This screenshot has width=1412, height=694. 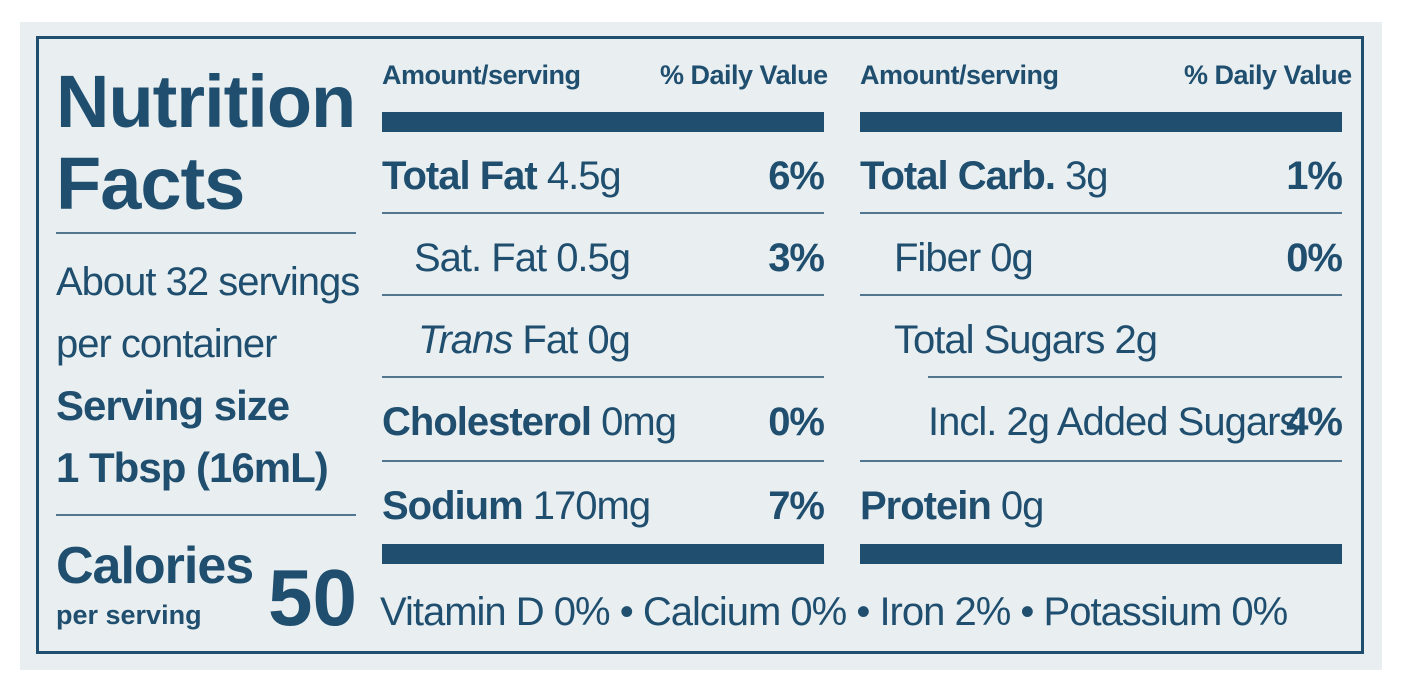 I want to click on dv-sat-fat: 3%, so click(x=796, y=258).